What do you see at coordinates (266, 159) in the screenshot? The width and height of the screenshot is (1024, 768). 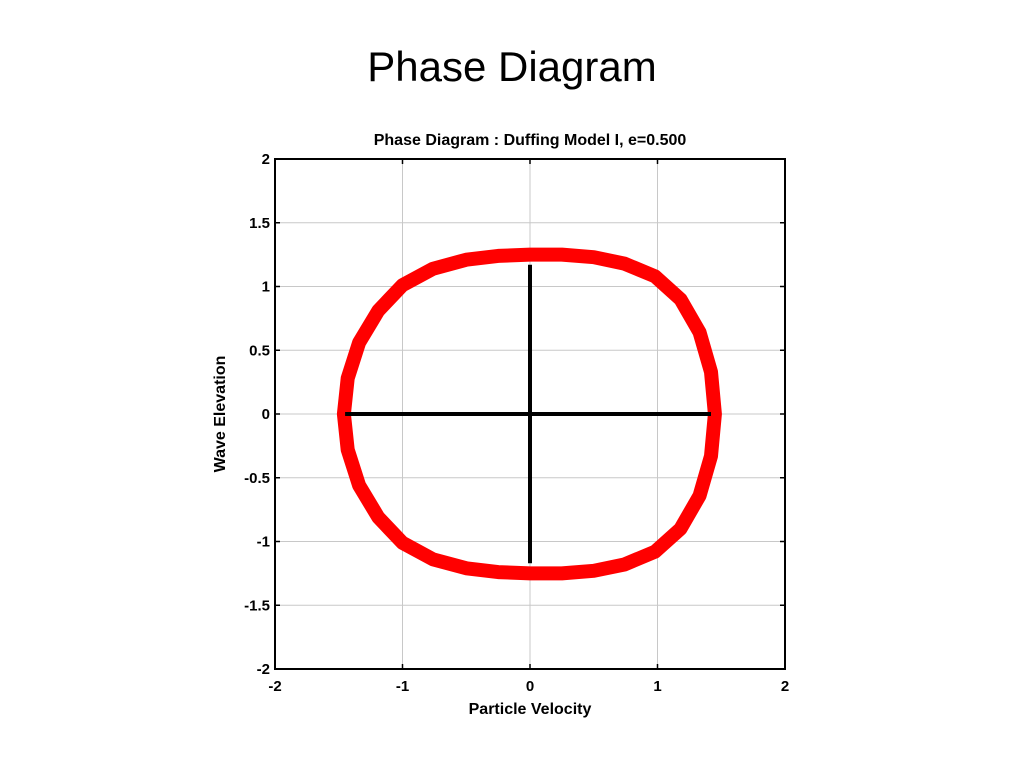 I see `y-tick-label: 2` at bounding box center [266, 159].